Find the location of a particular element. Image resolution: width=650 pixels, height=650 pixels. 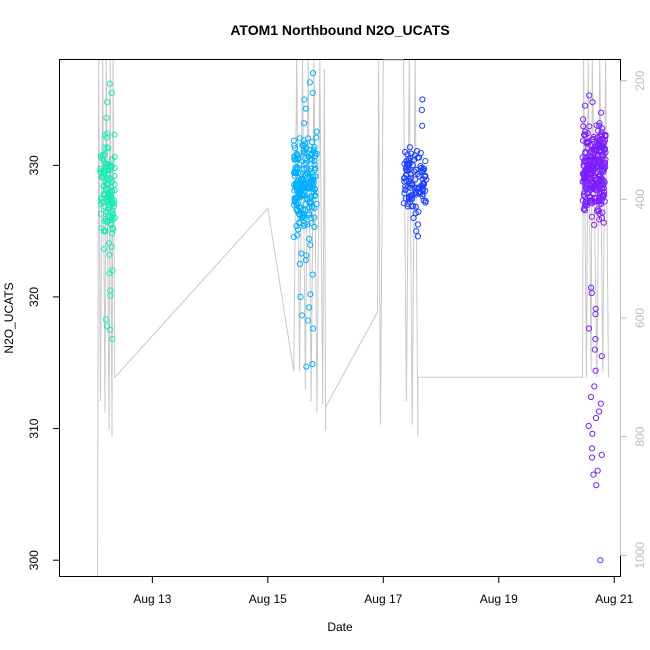

x-axis-label: Date is located at coordinates (340, 627).